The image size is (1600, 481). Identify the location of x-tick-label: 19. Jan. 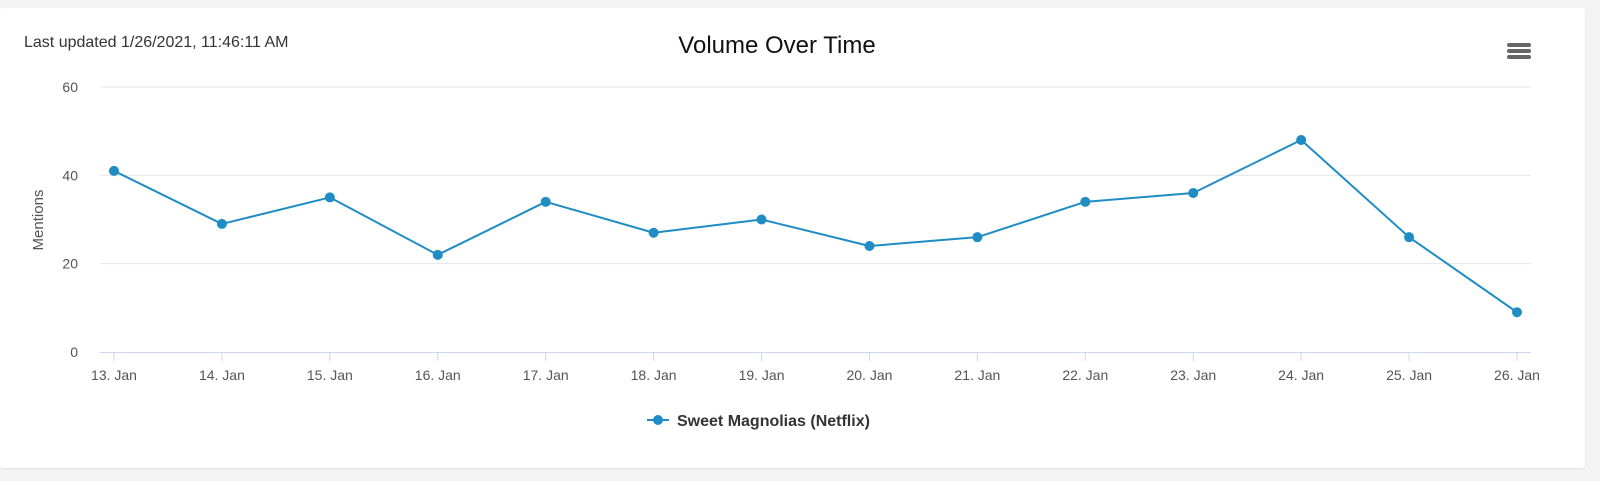
(762, 375).